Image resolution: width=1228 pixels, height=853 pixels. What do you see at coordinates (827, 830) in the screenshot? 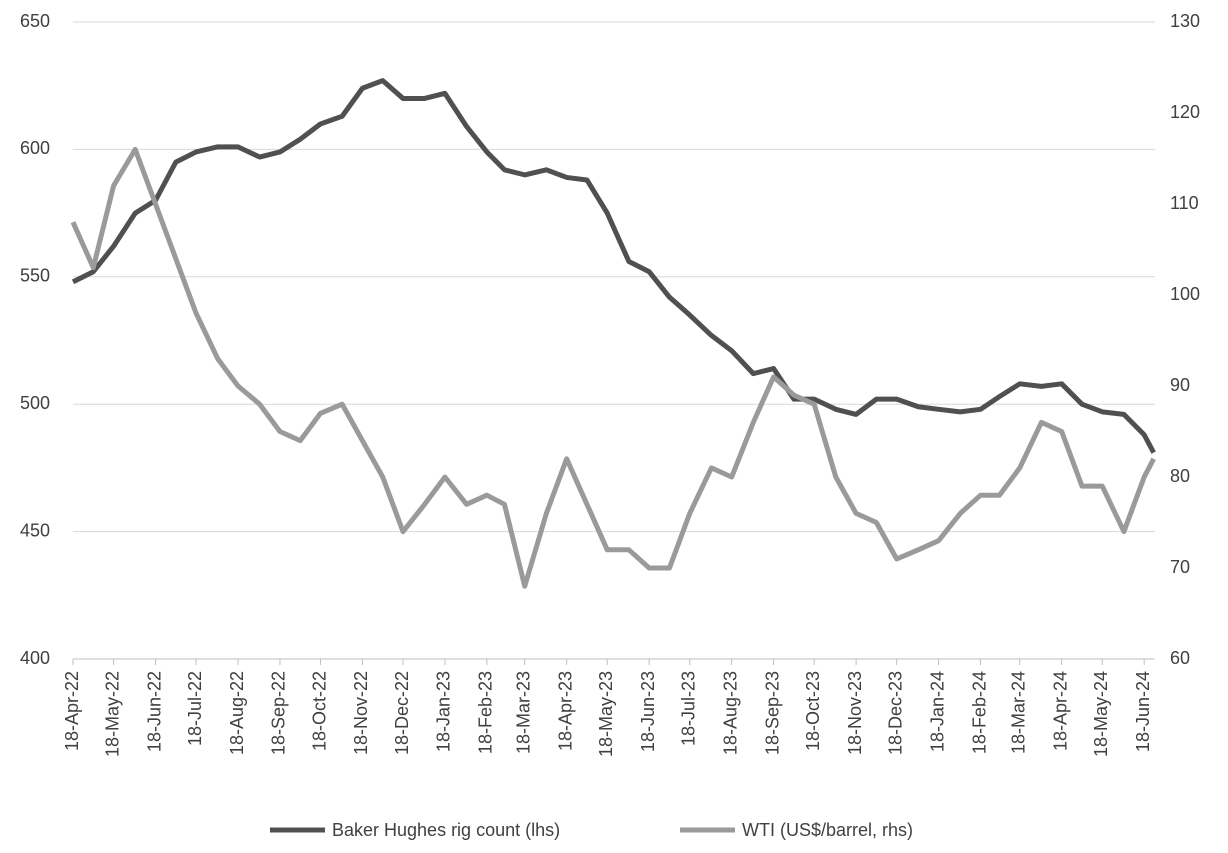
I see `legend-label: WTI (US$/barrel, rhs)` at bounding box center [827, 830].